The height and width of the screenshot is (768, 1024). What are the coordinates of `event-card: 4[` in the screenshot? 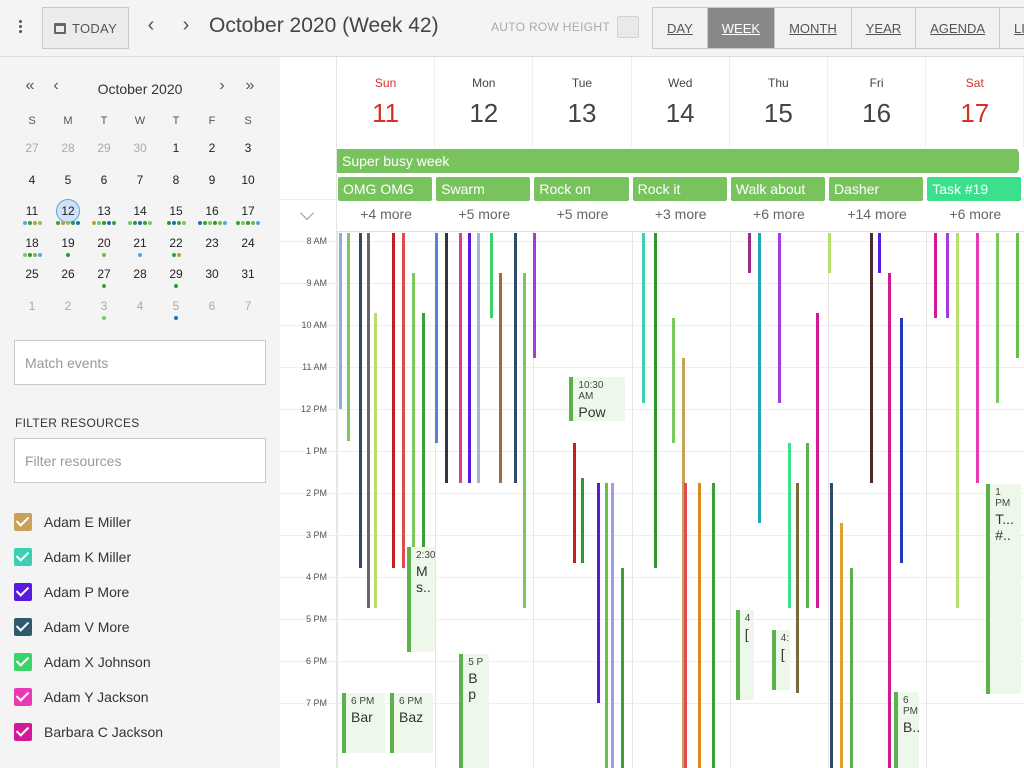 It's located at (744, 655).